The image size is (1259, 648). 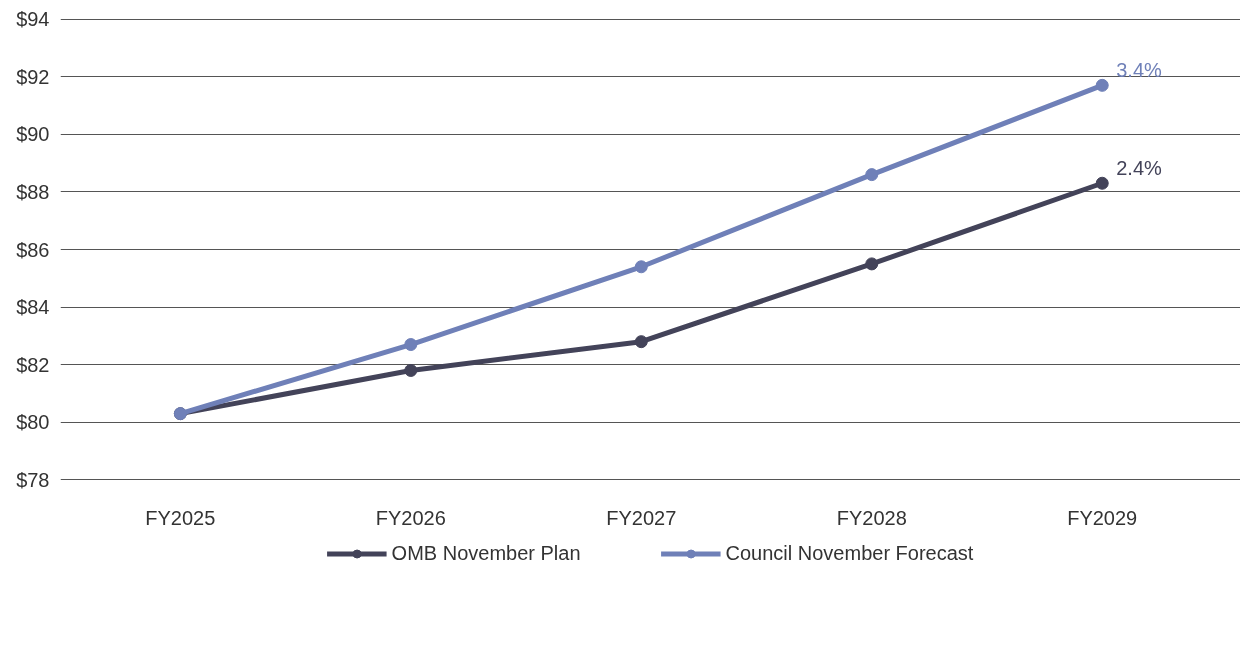 What do you see at coordinates (641, 517) in the screenshot?
I see `x-tick-label: FY2027` at bounding box center [641, 517].